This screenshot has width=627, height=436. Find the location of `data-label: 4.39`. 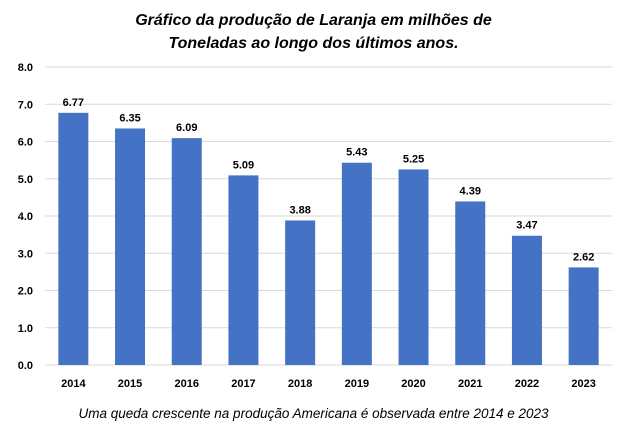

data-label: 4.39 is located at coordinates (470, 191).